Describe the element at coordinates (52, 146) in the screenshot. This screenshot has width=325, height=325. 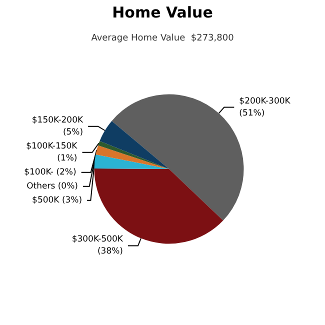
I see `slice-label: $100K-150K` at that location.